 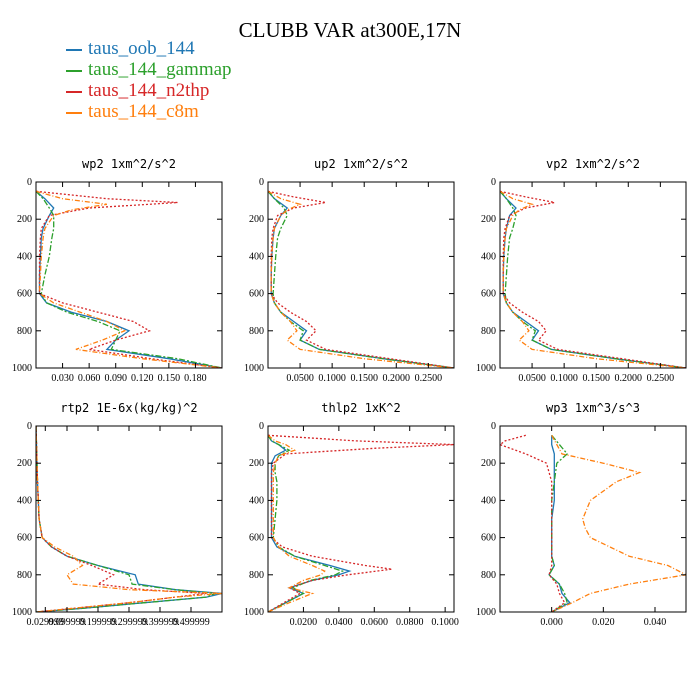 What do you see at coordinates (375, 622) in the screenshot?
I see `x-tick-label: 0.0600` at bounding box center [375, 622].